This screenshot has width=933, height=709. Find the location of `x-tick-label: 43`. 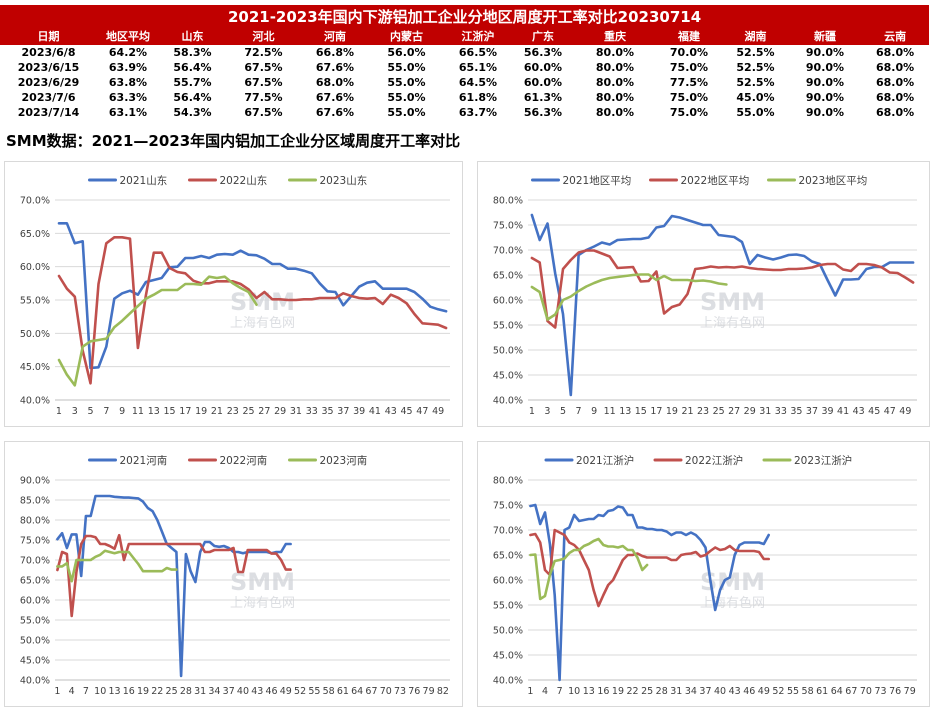

x-tick-label: 43 is located at coordinates (257, 691).